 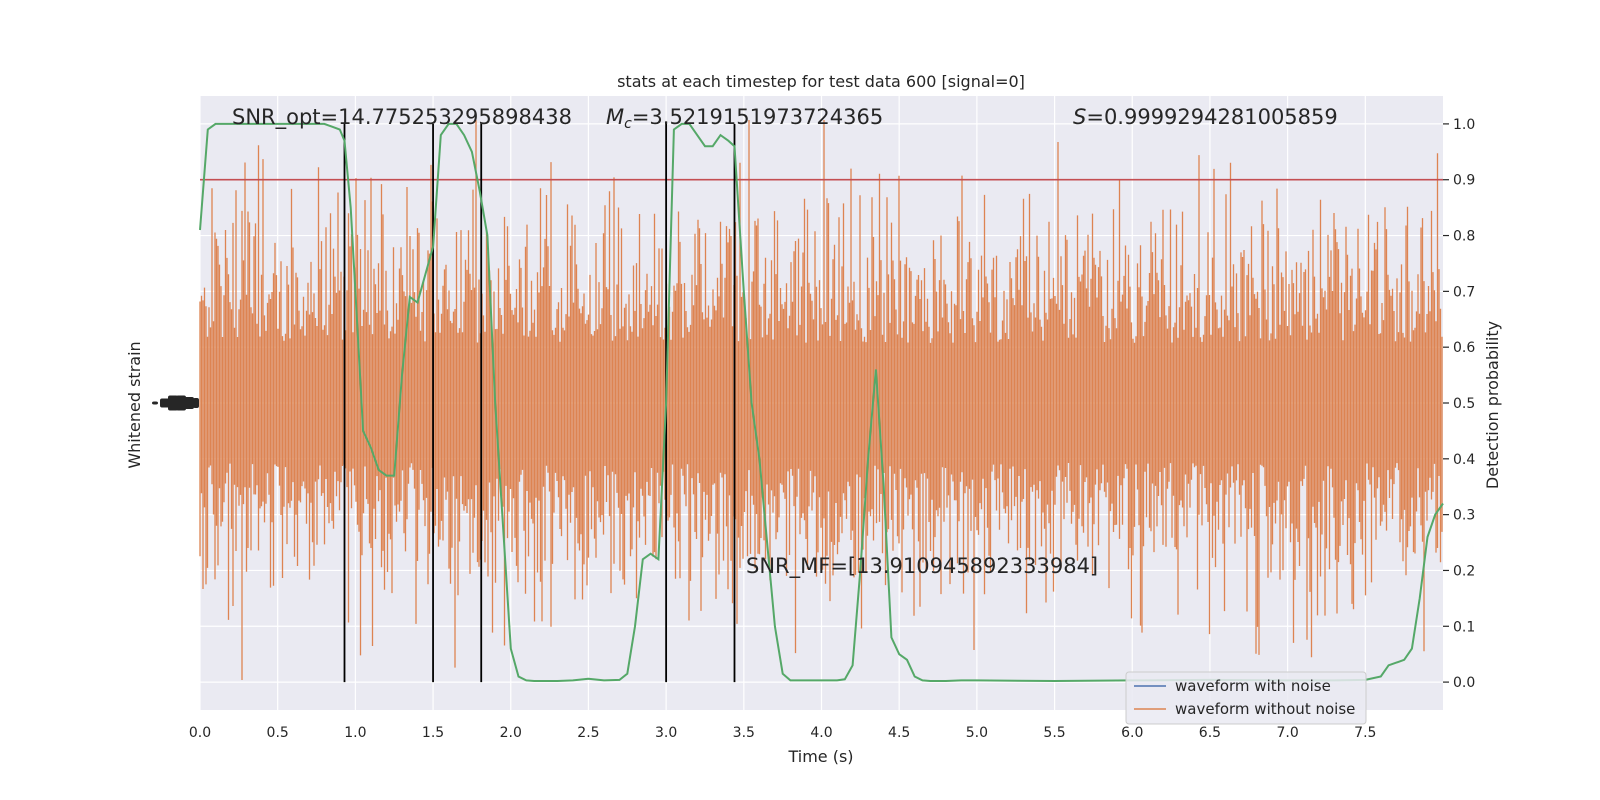 I want to click on x-tick-label-8: 4.0, so click(x=821, y=733).